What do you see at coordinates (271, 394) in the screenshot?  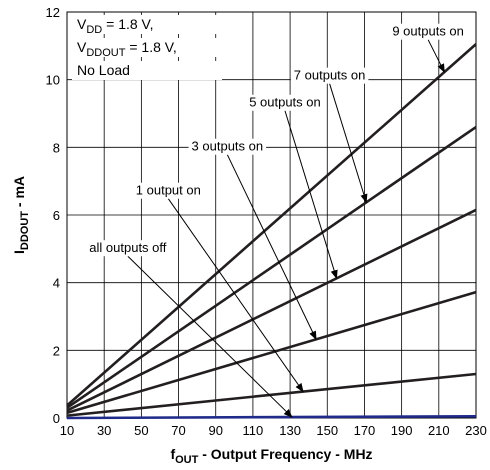 I see `series-line-1-output-on` at bounding box center [271, 394].